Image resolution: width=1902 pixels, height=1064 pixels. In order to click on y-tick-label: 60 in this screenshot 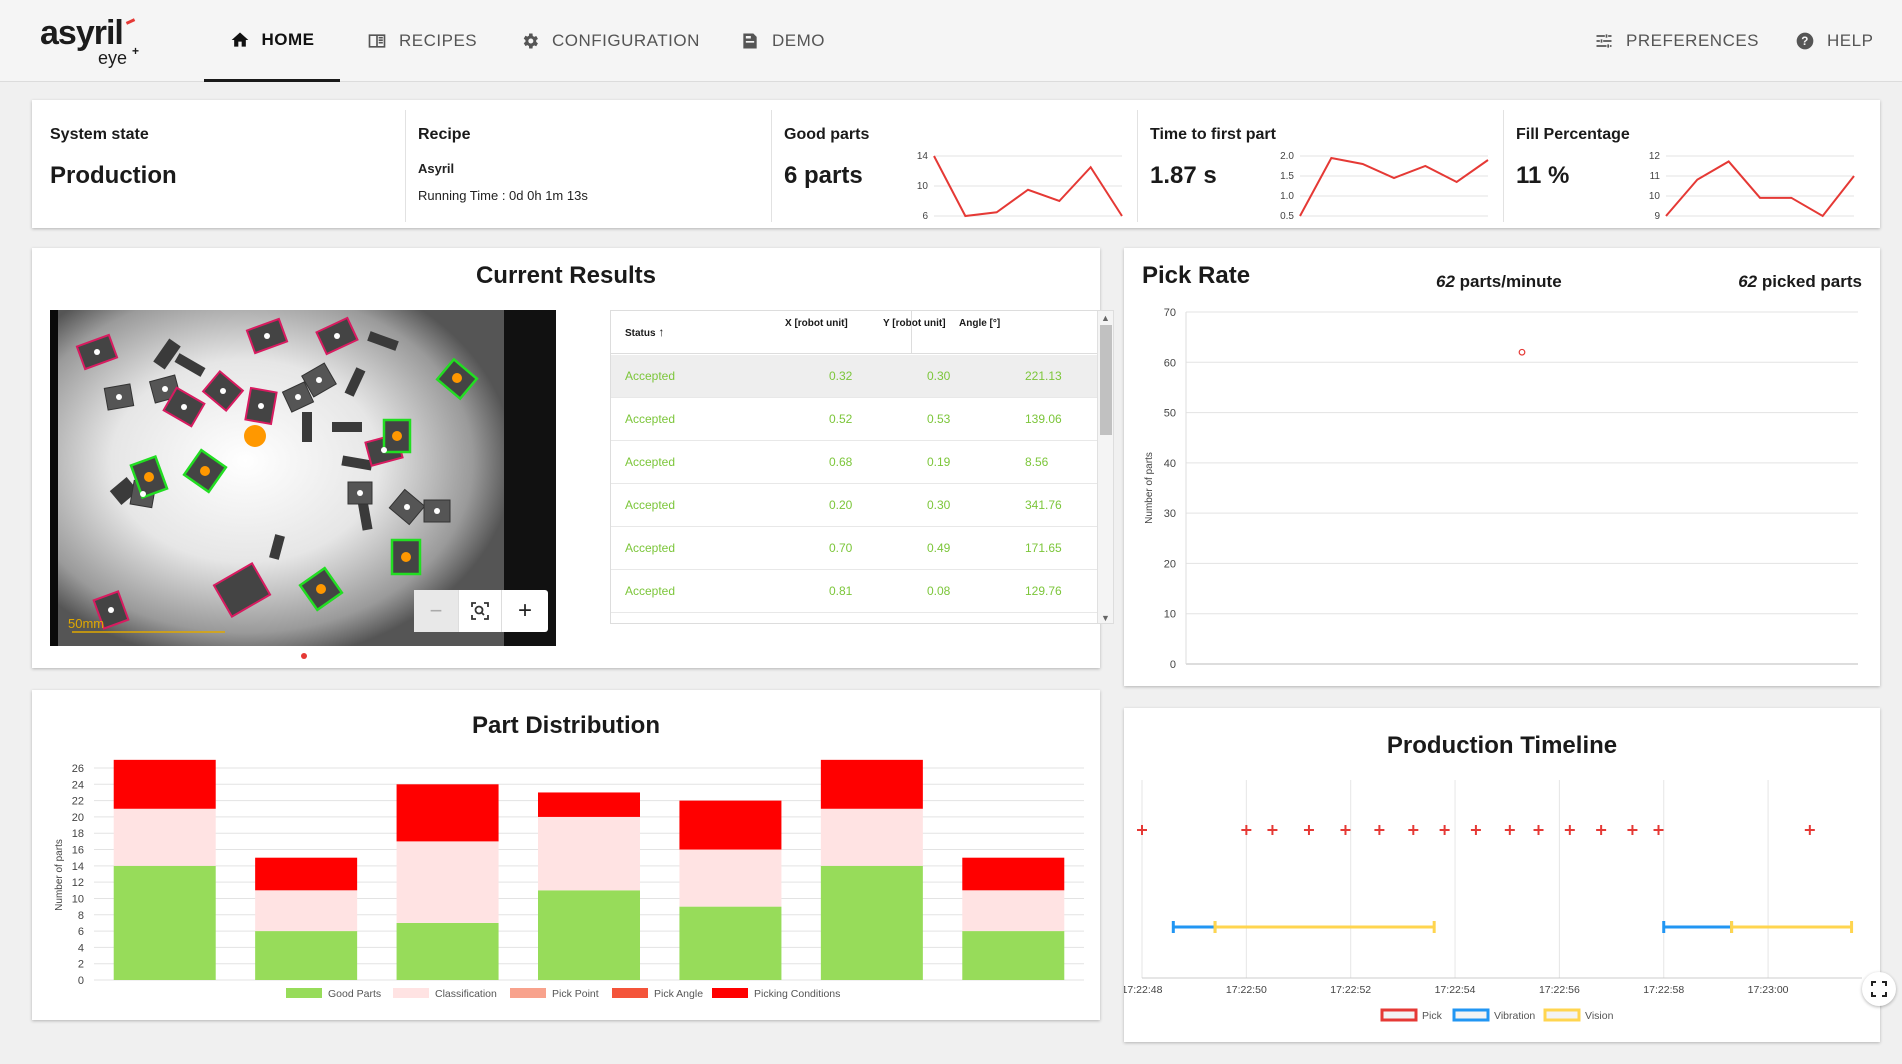, I will do `click(1170, 363)`.